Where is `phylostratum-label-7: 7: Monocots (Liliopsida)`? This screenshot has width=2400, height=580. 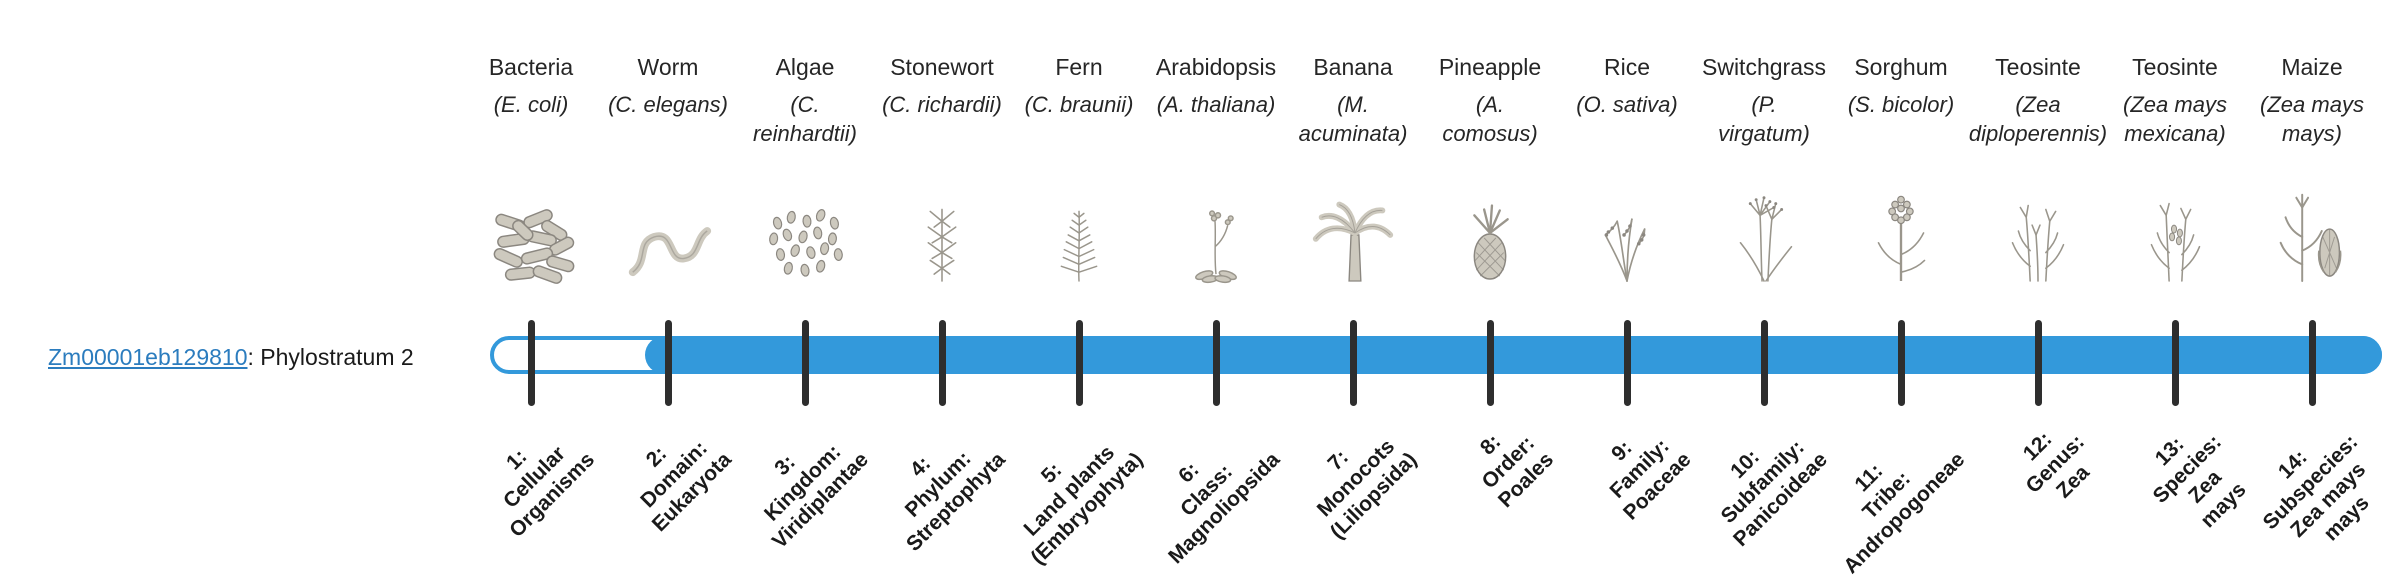 phylostratum-label-7: 7: Monocots (Liliopsida) is located at coordinates (1367, 489).